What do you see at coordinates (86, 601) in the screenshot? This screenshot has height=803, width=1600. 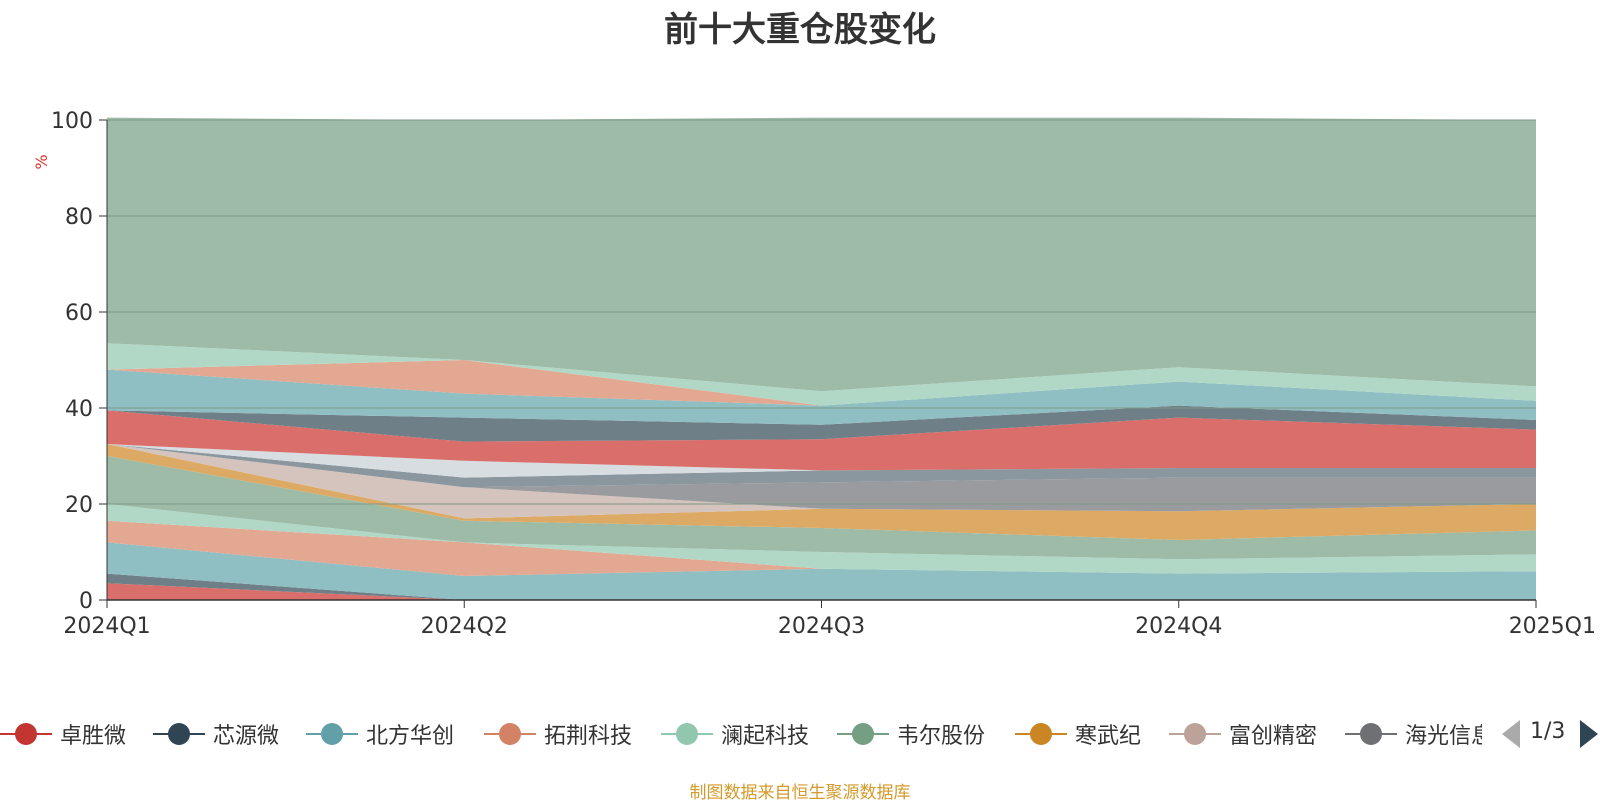 I see `y-tick-label: 0` at bounding box center [86, 601].